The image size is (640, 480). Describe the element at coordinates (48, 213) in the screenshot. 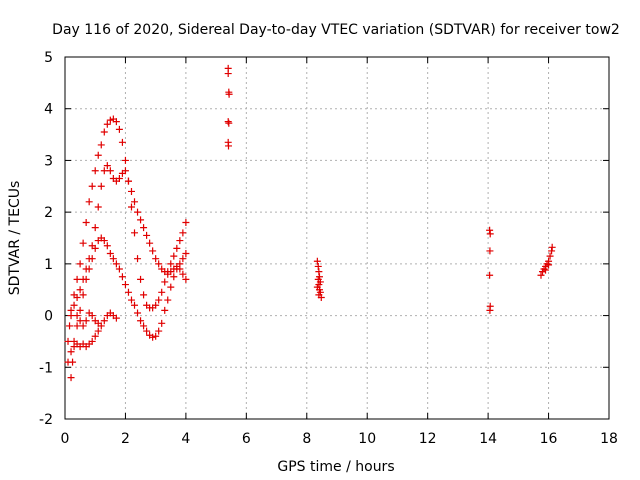

I see `y-tick-label: 2` at that location.